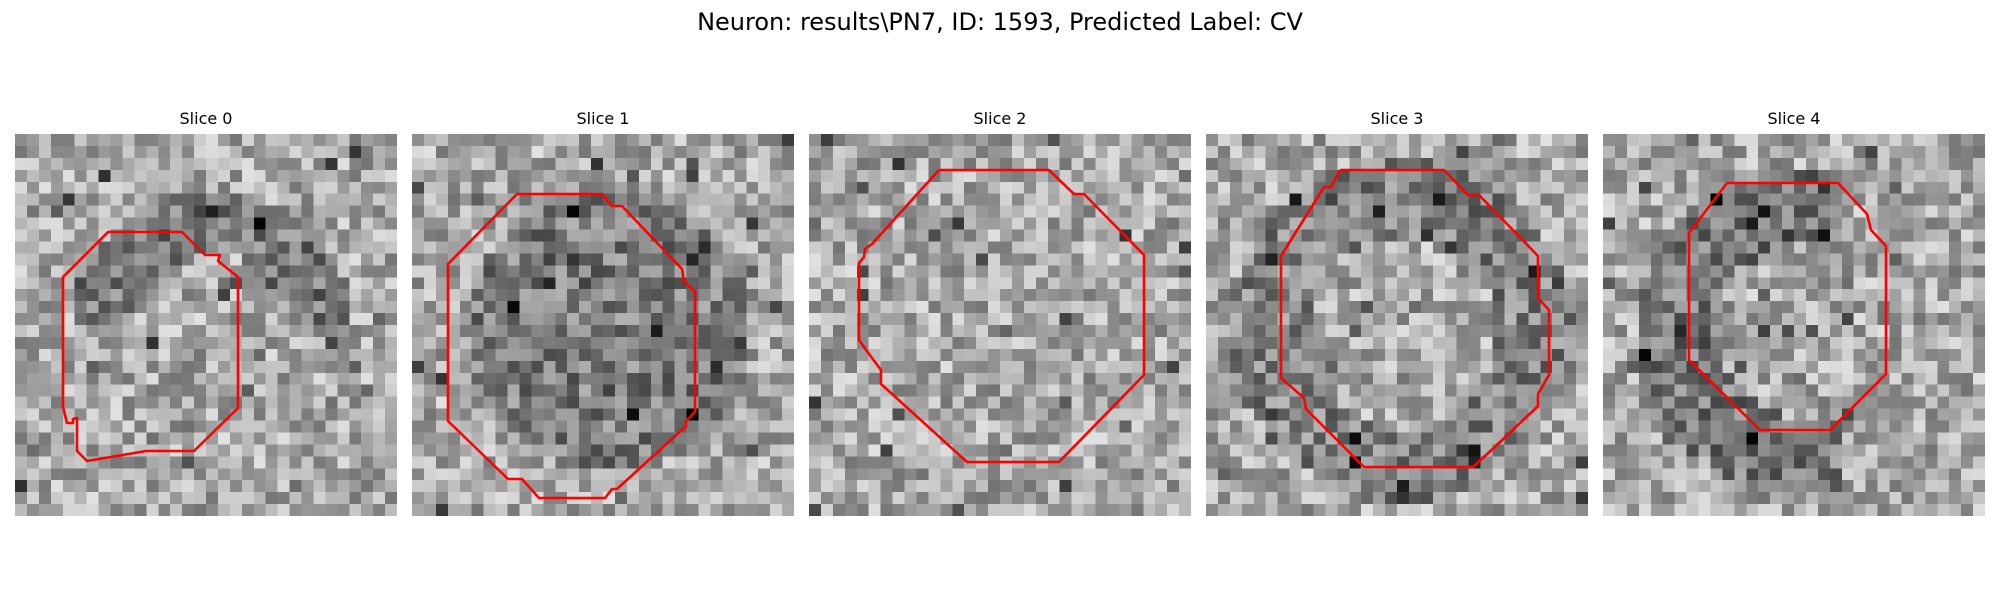  I want to click on slice-title: Slice 0, so click(206, 118).